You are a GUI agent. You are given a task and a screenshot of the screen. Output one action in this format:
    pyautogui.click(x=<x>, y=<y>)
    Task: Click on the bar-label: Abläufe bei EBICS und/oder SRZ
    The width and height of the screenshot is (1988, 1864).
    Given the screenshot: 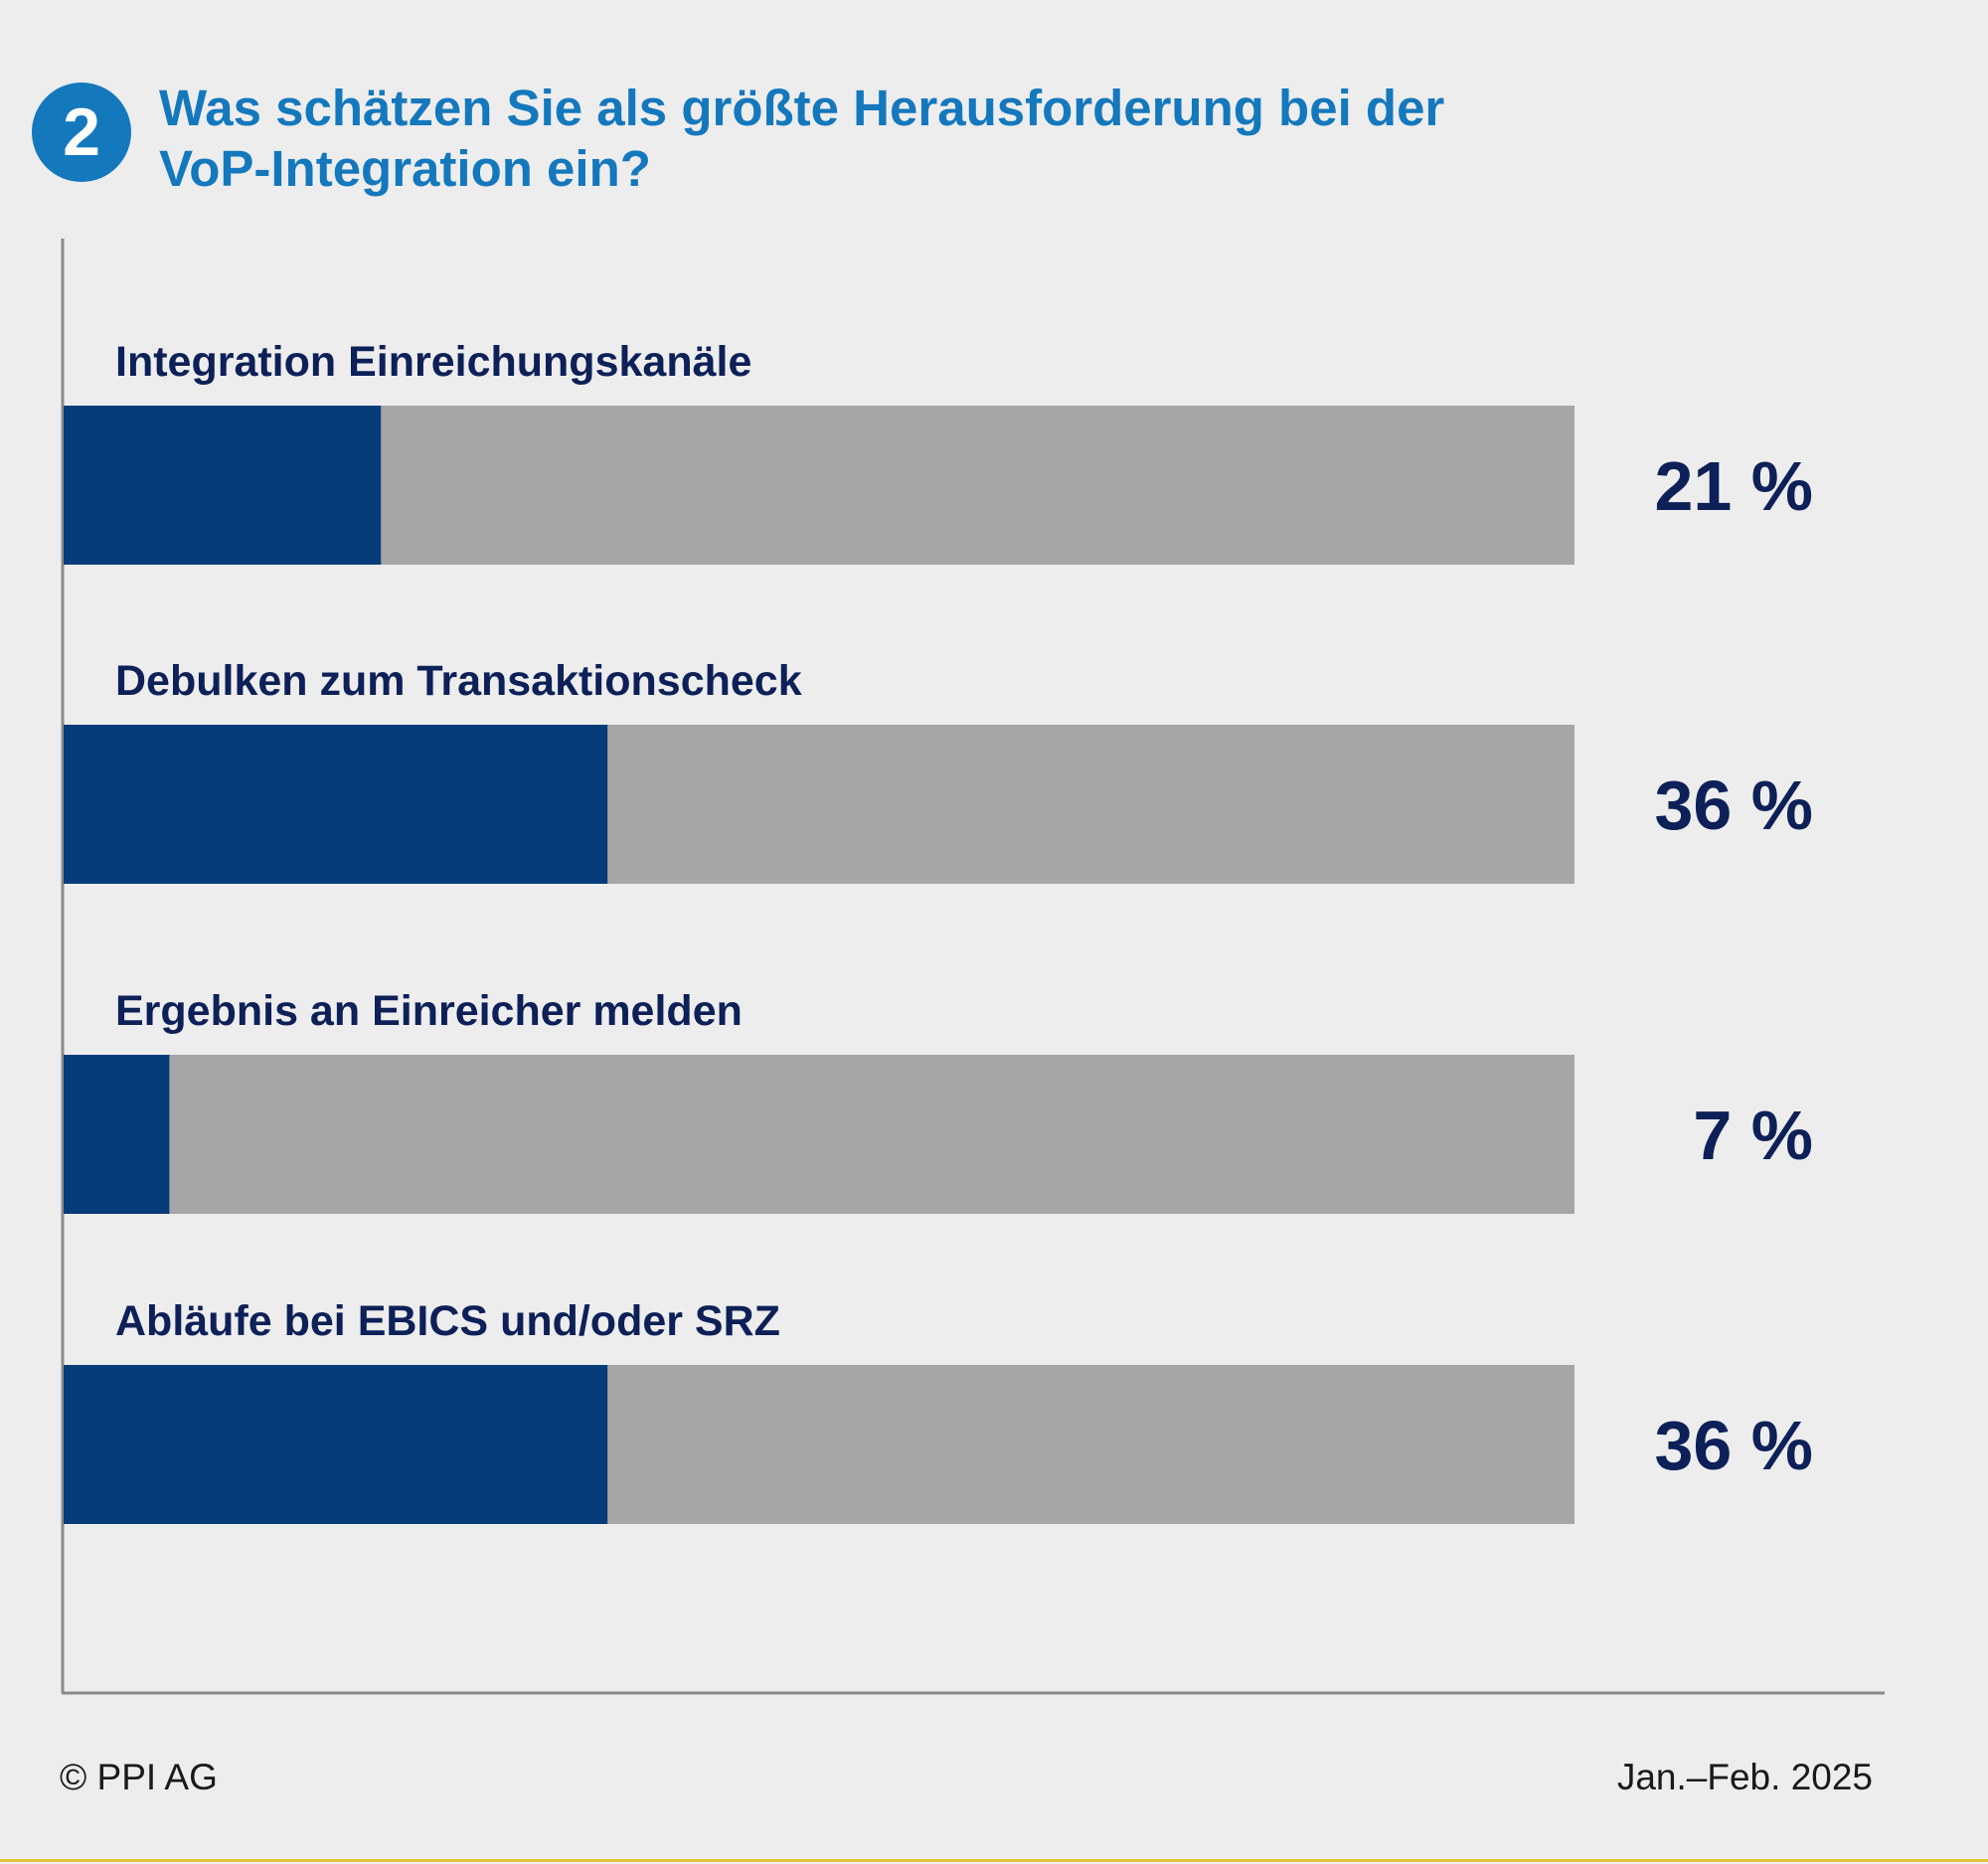 What is the action you would take?
    pyautogui.click(x=447, y=1321)
    